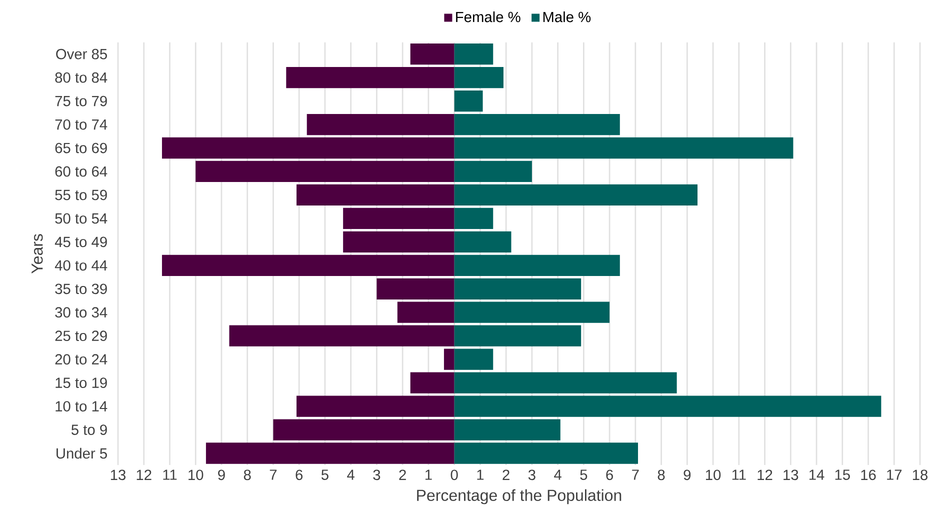 The height and width of the screenshot is (527, 933). I want to click on y-tick-label: 45 to 49, so click(80, 242).